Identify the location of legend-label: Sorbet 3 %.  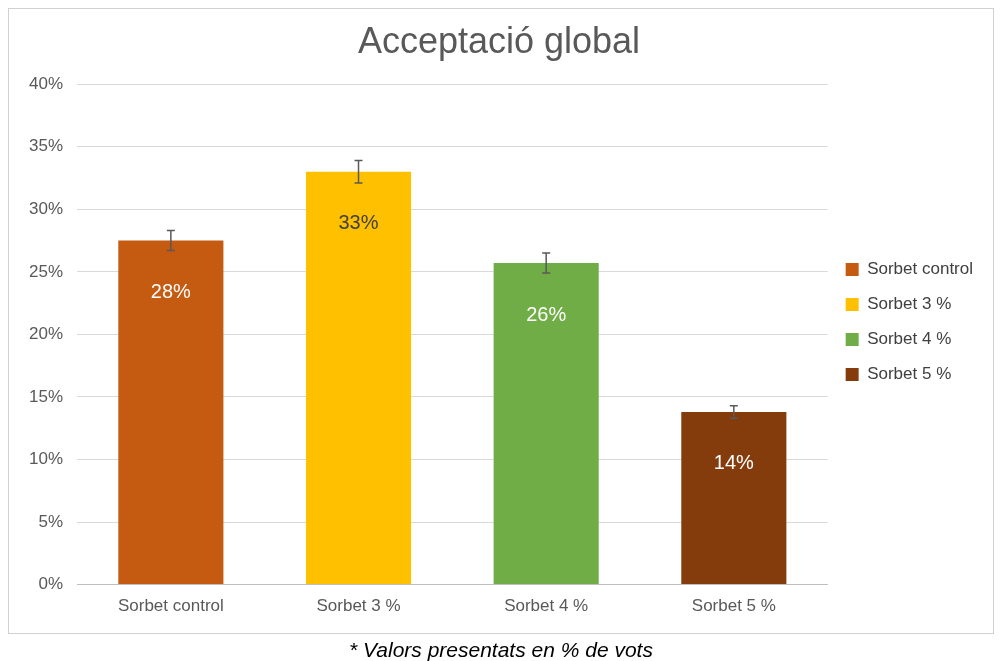
(909, 304).